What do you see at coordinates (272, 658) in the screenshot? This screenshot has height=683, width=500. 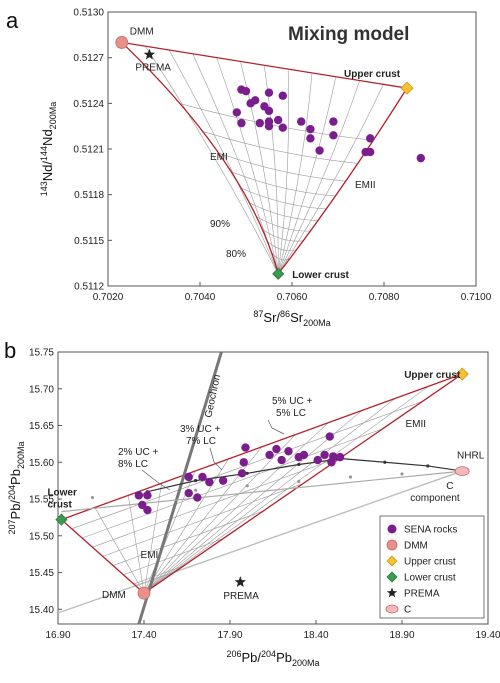 I see `x-axis-label: 206Pb/204Pb200Ma` at bounding box center [272, 658].